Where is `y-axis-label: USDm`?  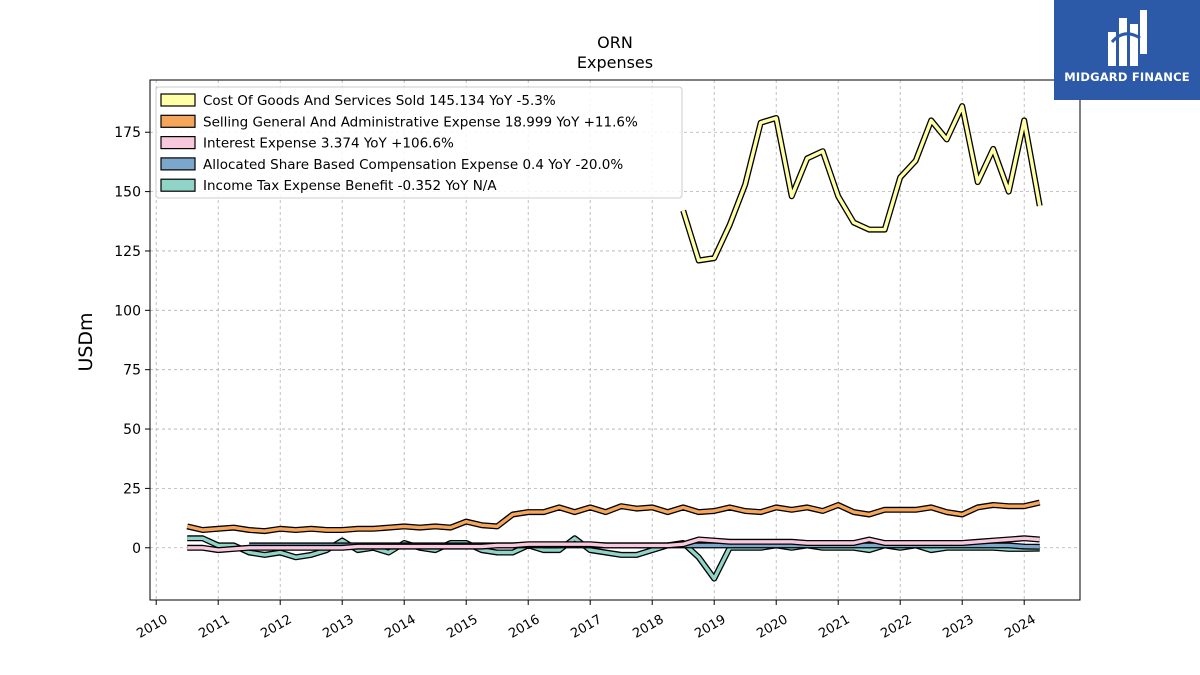 y-axis-label: USDm is located at coordinates (86, 341).